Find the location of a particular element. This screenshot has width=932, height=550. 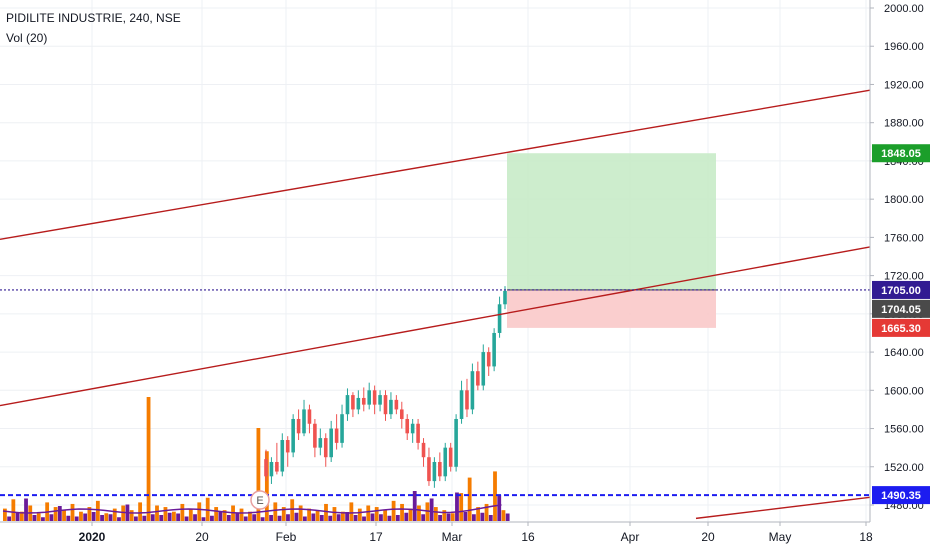

time-tick-label: Feb is located at coordinates (286, 537).